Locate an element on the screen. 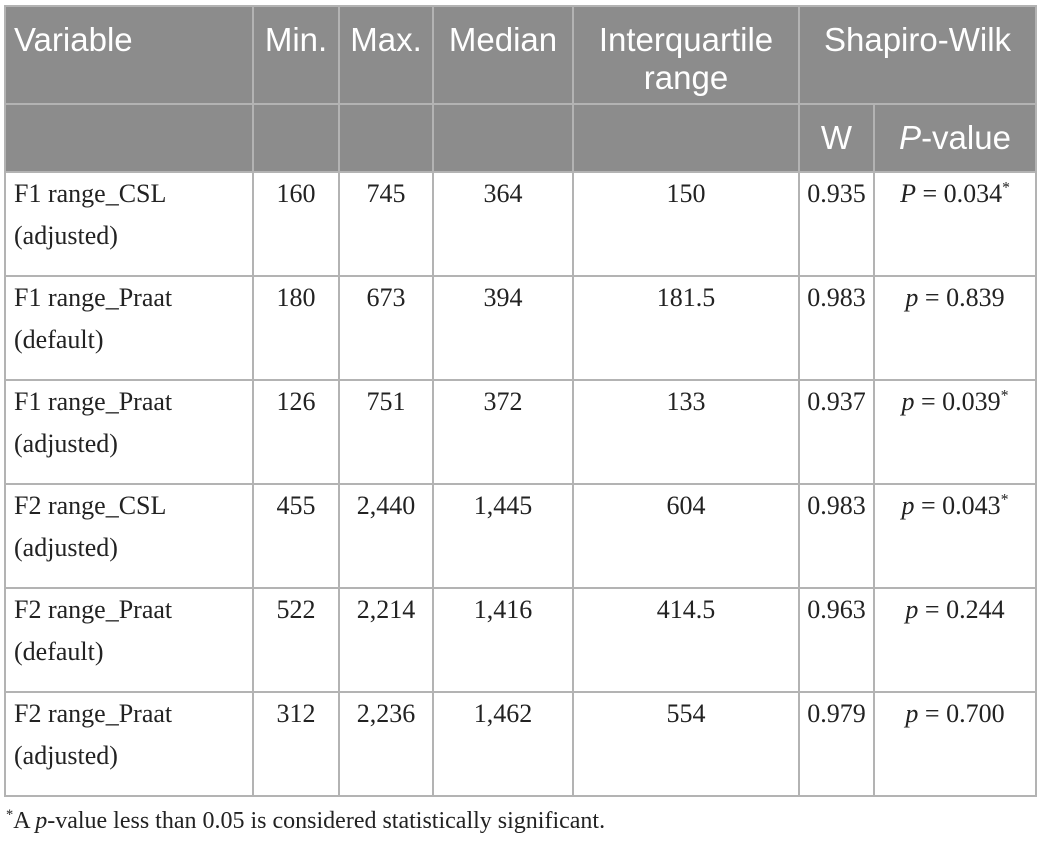 The width and height of the screenshot is (1041, 849). cell-iqr: 133 is located at coordinates (686, 432).